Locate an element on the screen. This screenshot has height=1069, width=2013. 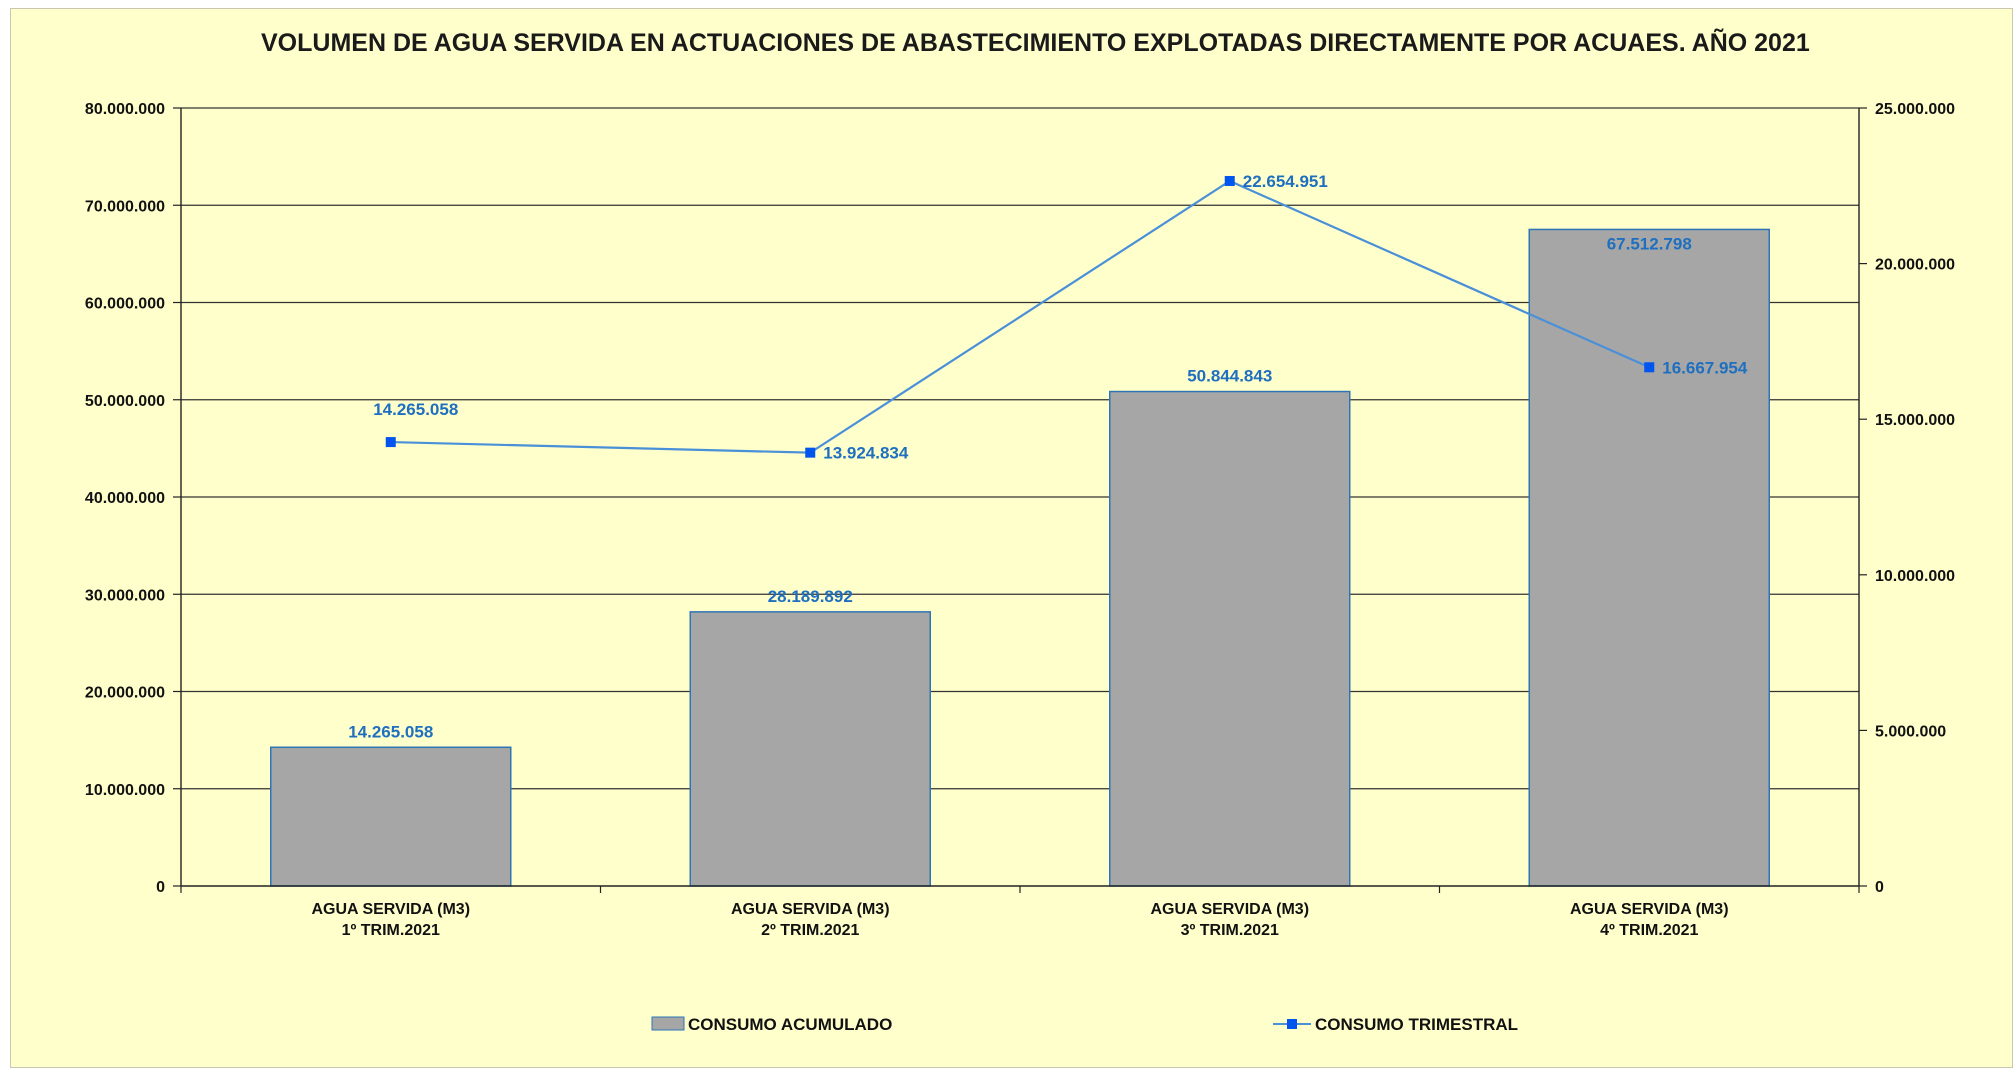
left-tick-label: 20.000.000 is located at coordinates (125, 693).